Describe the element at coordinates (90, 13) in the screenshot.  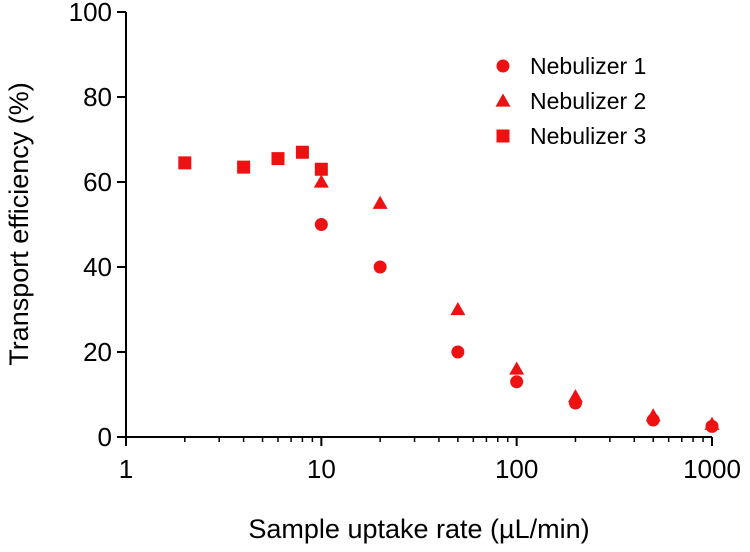
I see `y-tick-label: 100` at that location.